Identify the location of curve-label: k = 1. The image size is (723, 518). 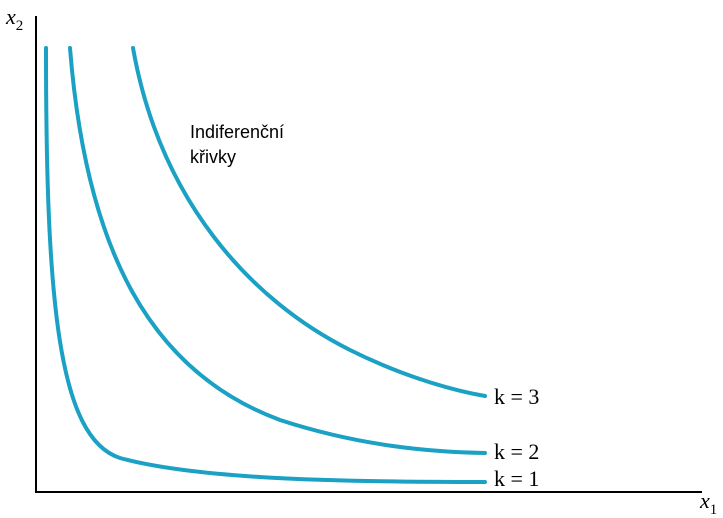
(516, 478).